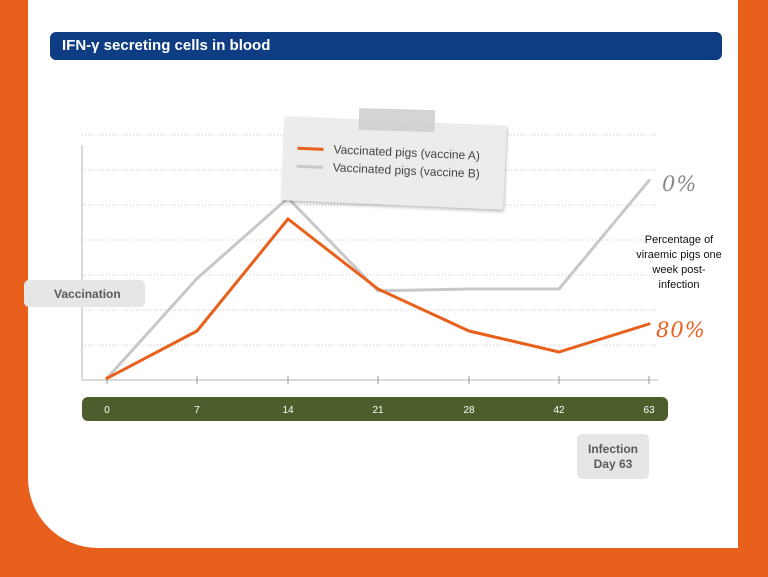  What do you see at coordinates (107, 410) in the screenshot?
I see `x-tick-label: 0` at bounding box center [107, 410].